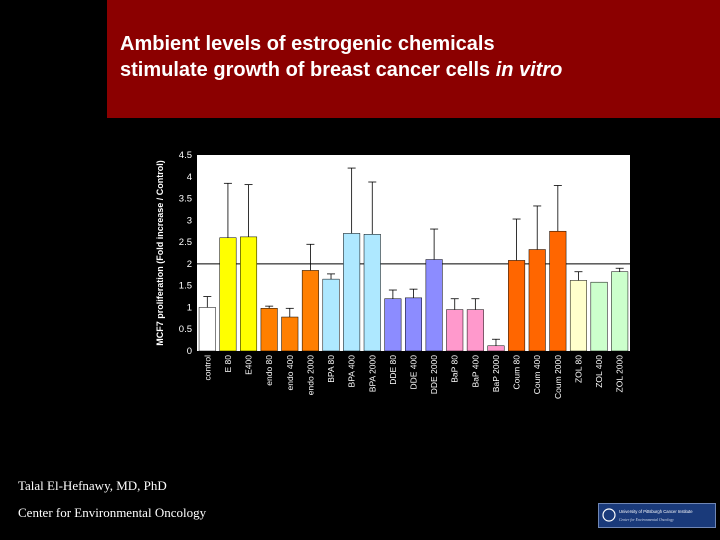 Image resolution: width=720 pixels, height=540 pixels. What do you see at coordinates (529, 70) in the screenshot?
I see `slide-title-line2-italic: in vitro` at bounding box center [529, 70].